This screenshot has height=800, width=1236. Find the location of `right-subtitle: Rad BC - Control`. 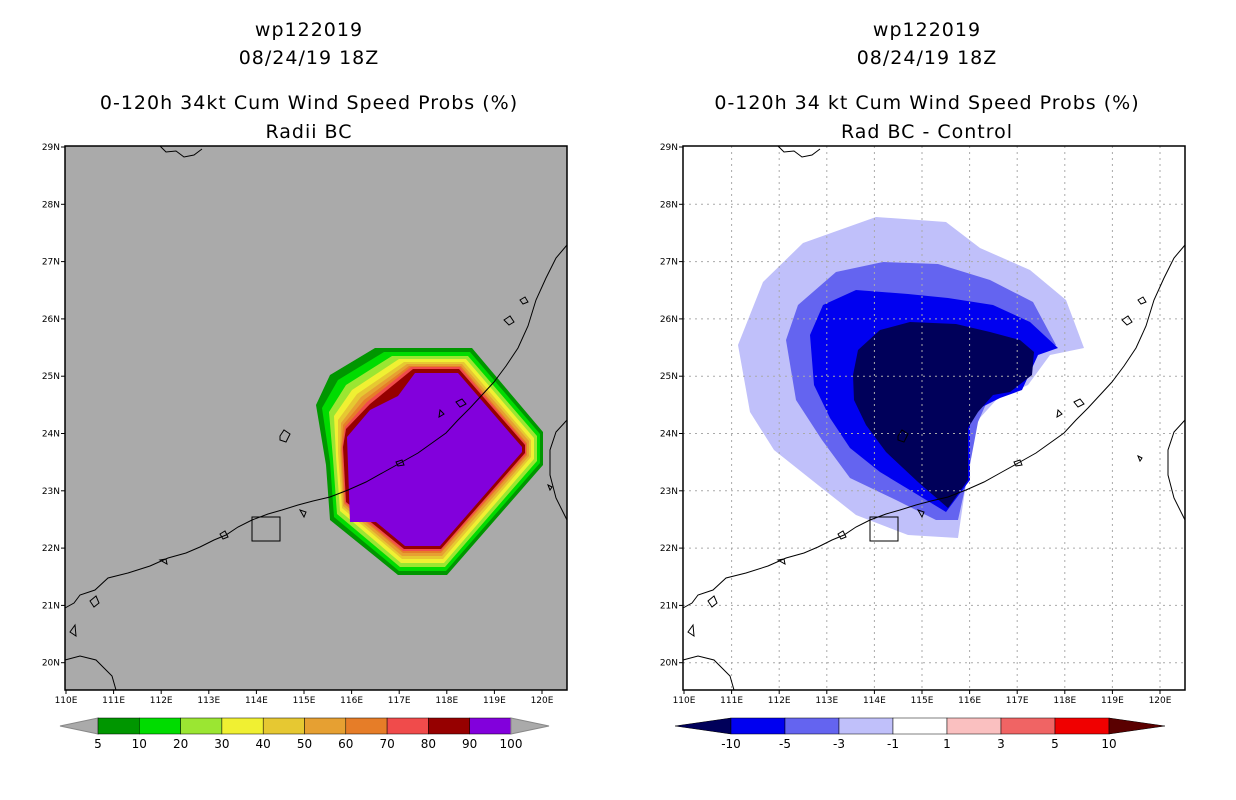

right-subtitle: Rad BC - Control is located at coordinates (927, 132).